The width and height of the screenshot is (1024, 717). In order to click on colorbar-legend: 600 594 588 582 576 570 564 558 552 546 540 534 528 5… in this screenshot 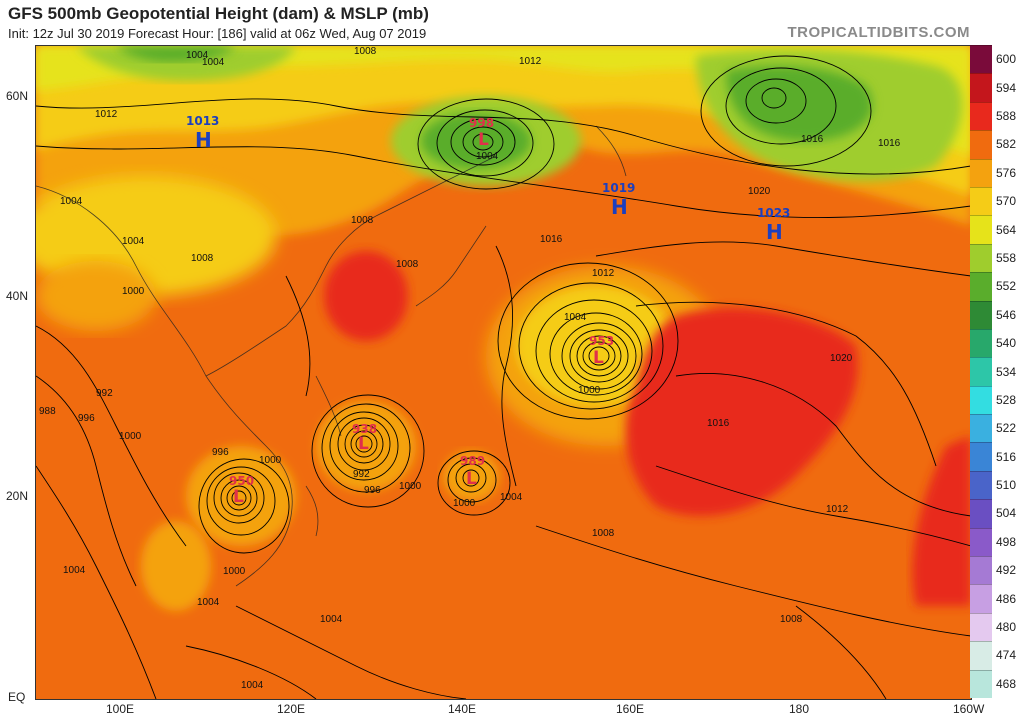, I will do `click(997, 371)`.